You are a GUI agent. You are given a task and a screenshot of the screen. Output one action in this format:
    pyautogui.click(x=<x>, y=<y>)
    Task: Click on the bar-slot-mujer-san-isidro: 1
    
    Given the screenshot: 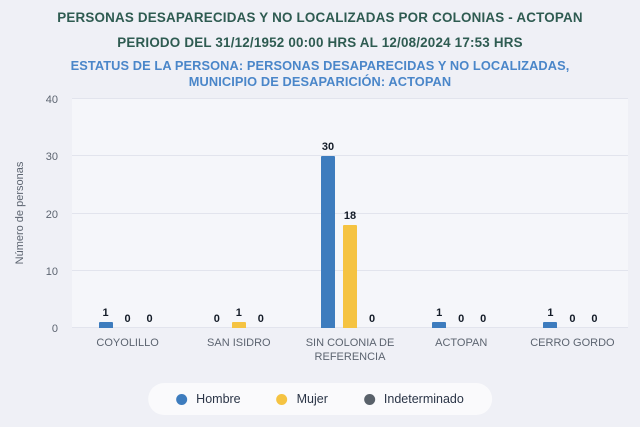 What is the action you would take?
    pyautogui.click(x=239, y=317)
    